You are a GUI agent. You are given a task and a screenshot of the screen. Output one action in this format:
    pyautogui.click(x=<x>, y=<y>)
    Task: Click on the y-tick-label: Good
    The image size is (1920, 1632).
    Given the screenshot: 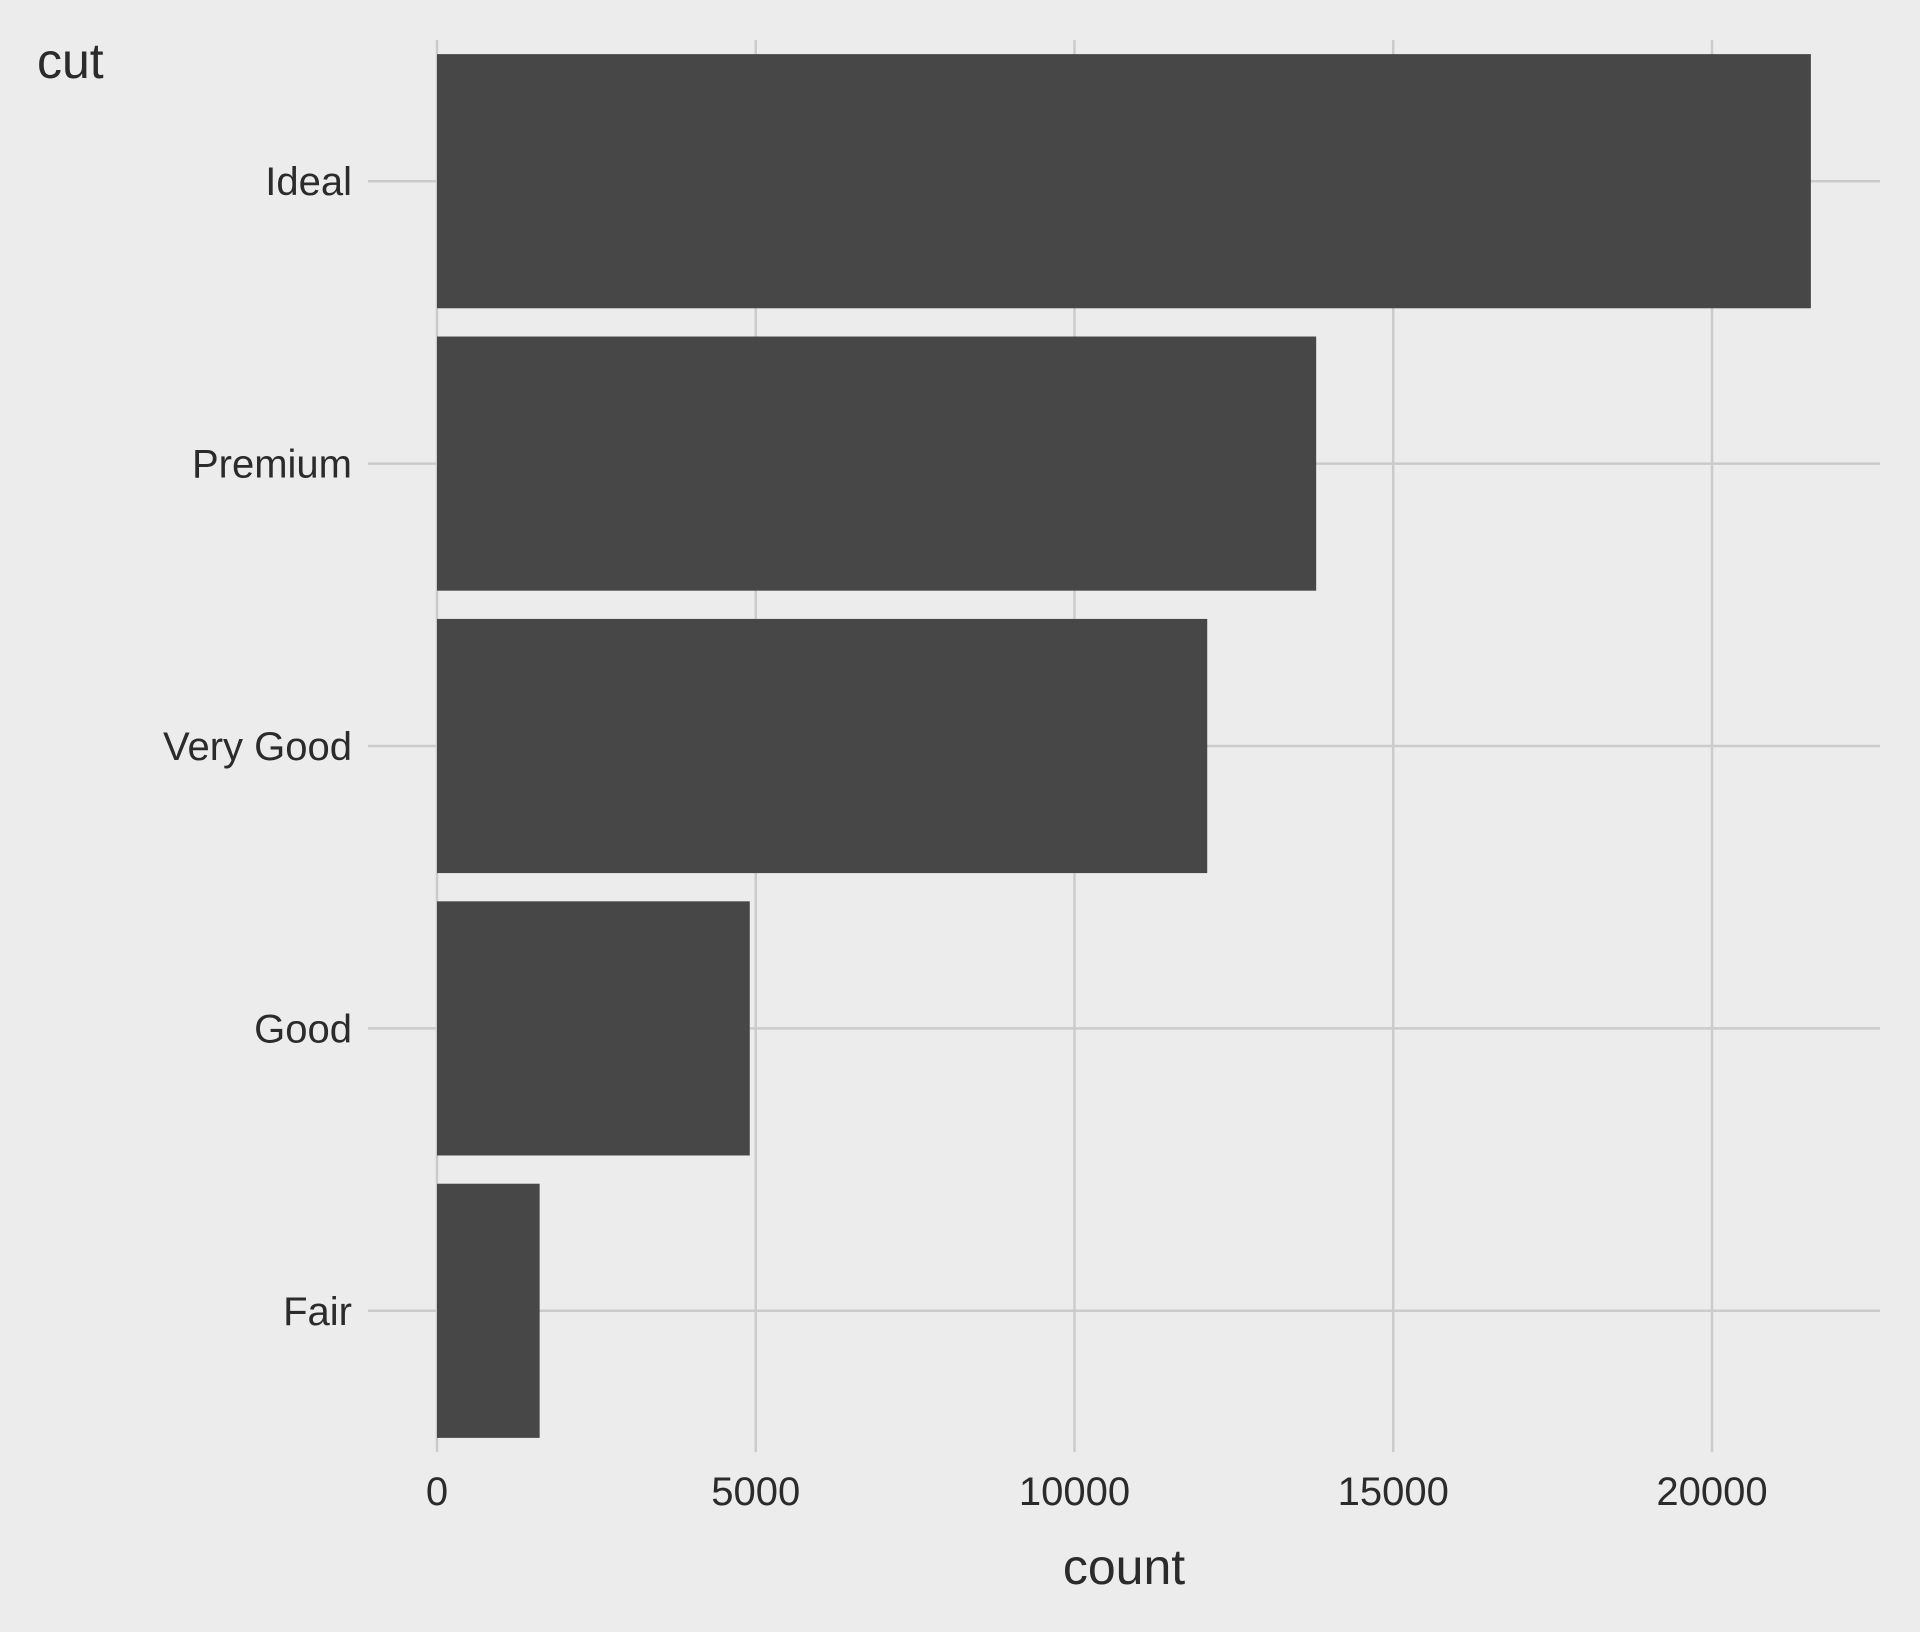 What is the action you would take?
    pyautogui.click(x=303, y=1029)
    